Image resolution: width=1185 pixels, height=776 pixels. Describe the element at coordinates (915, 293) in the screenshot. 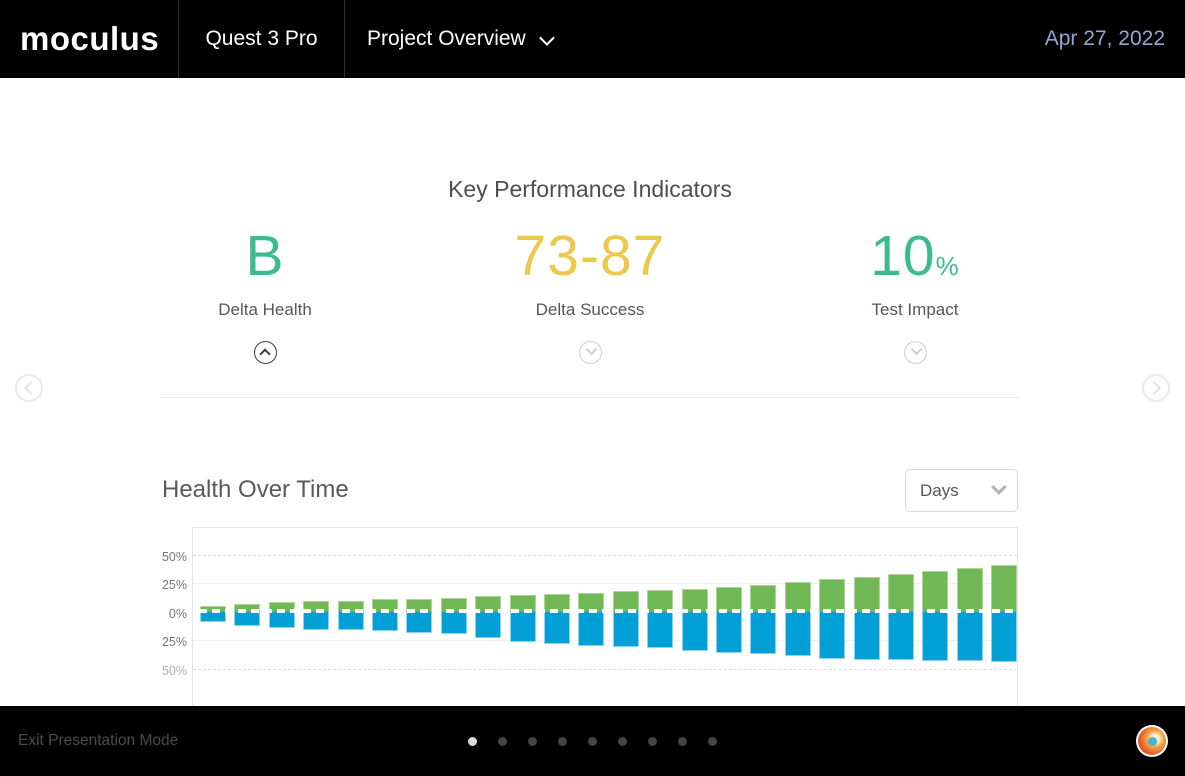

I see `kpi-test-impact: 10% Test Impact` at that location.